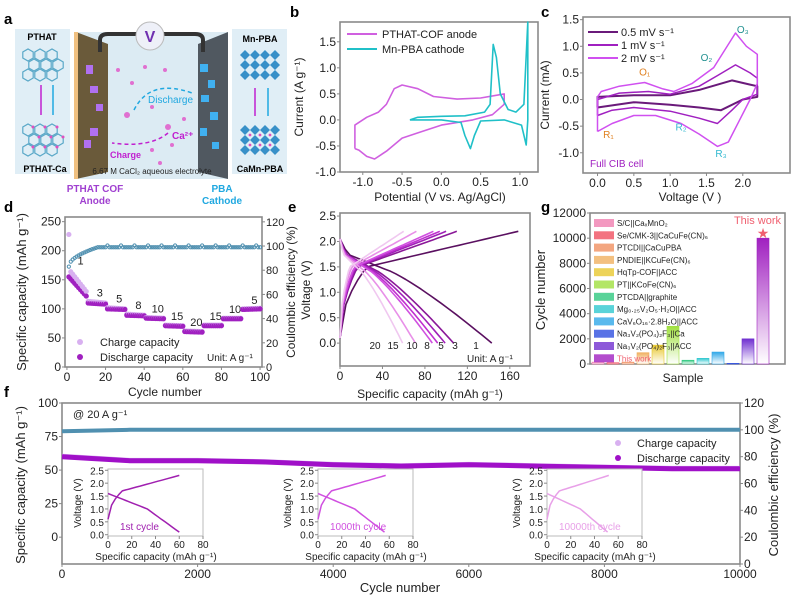  What do you see at coordinates (683, 378) in the screenshot?
I see `x-axis-label: Sample` at bounding box center [683, 378].